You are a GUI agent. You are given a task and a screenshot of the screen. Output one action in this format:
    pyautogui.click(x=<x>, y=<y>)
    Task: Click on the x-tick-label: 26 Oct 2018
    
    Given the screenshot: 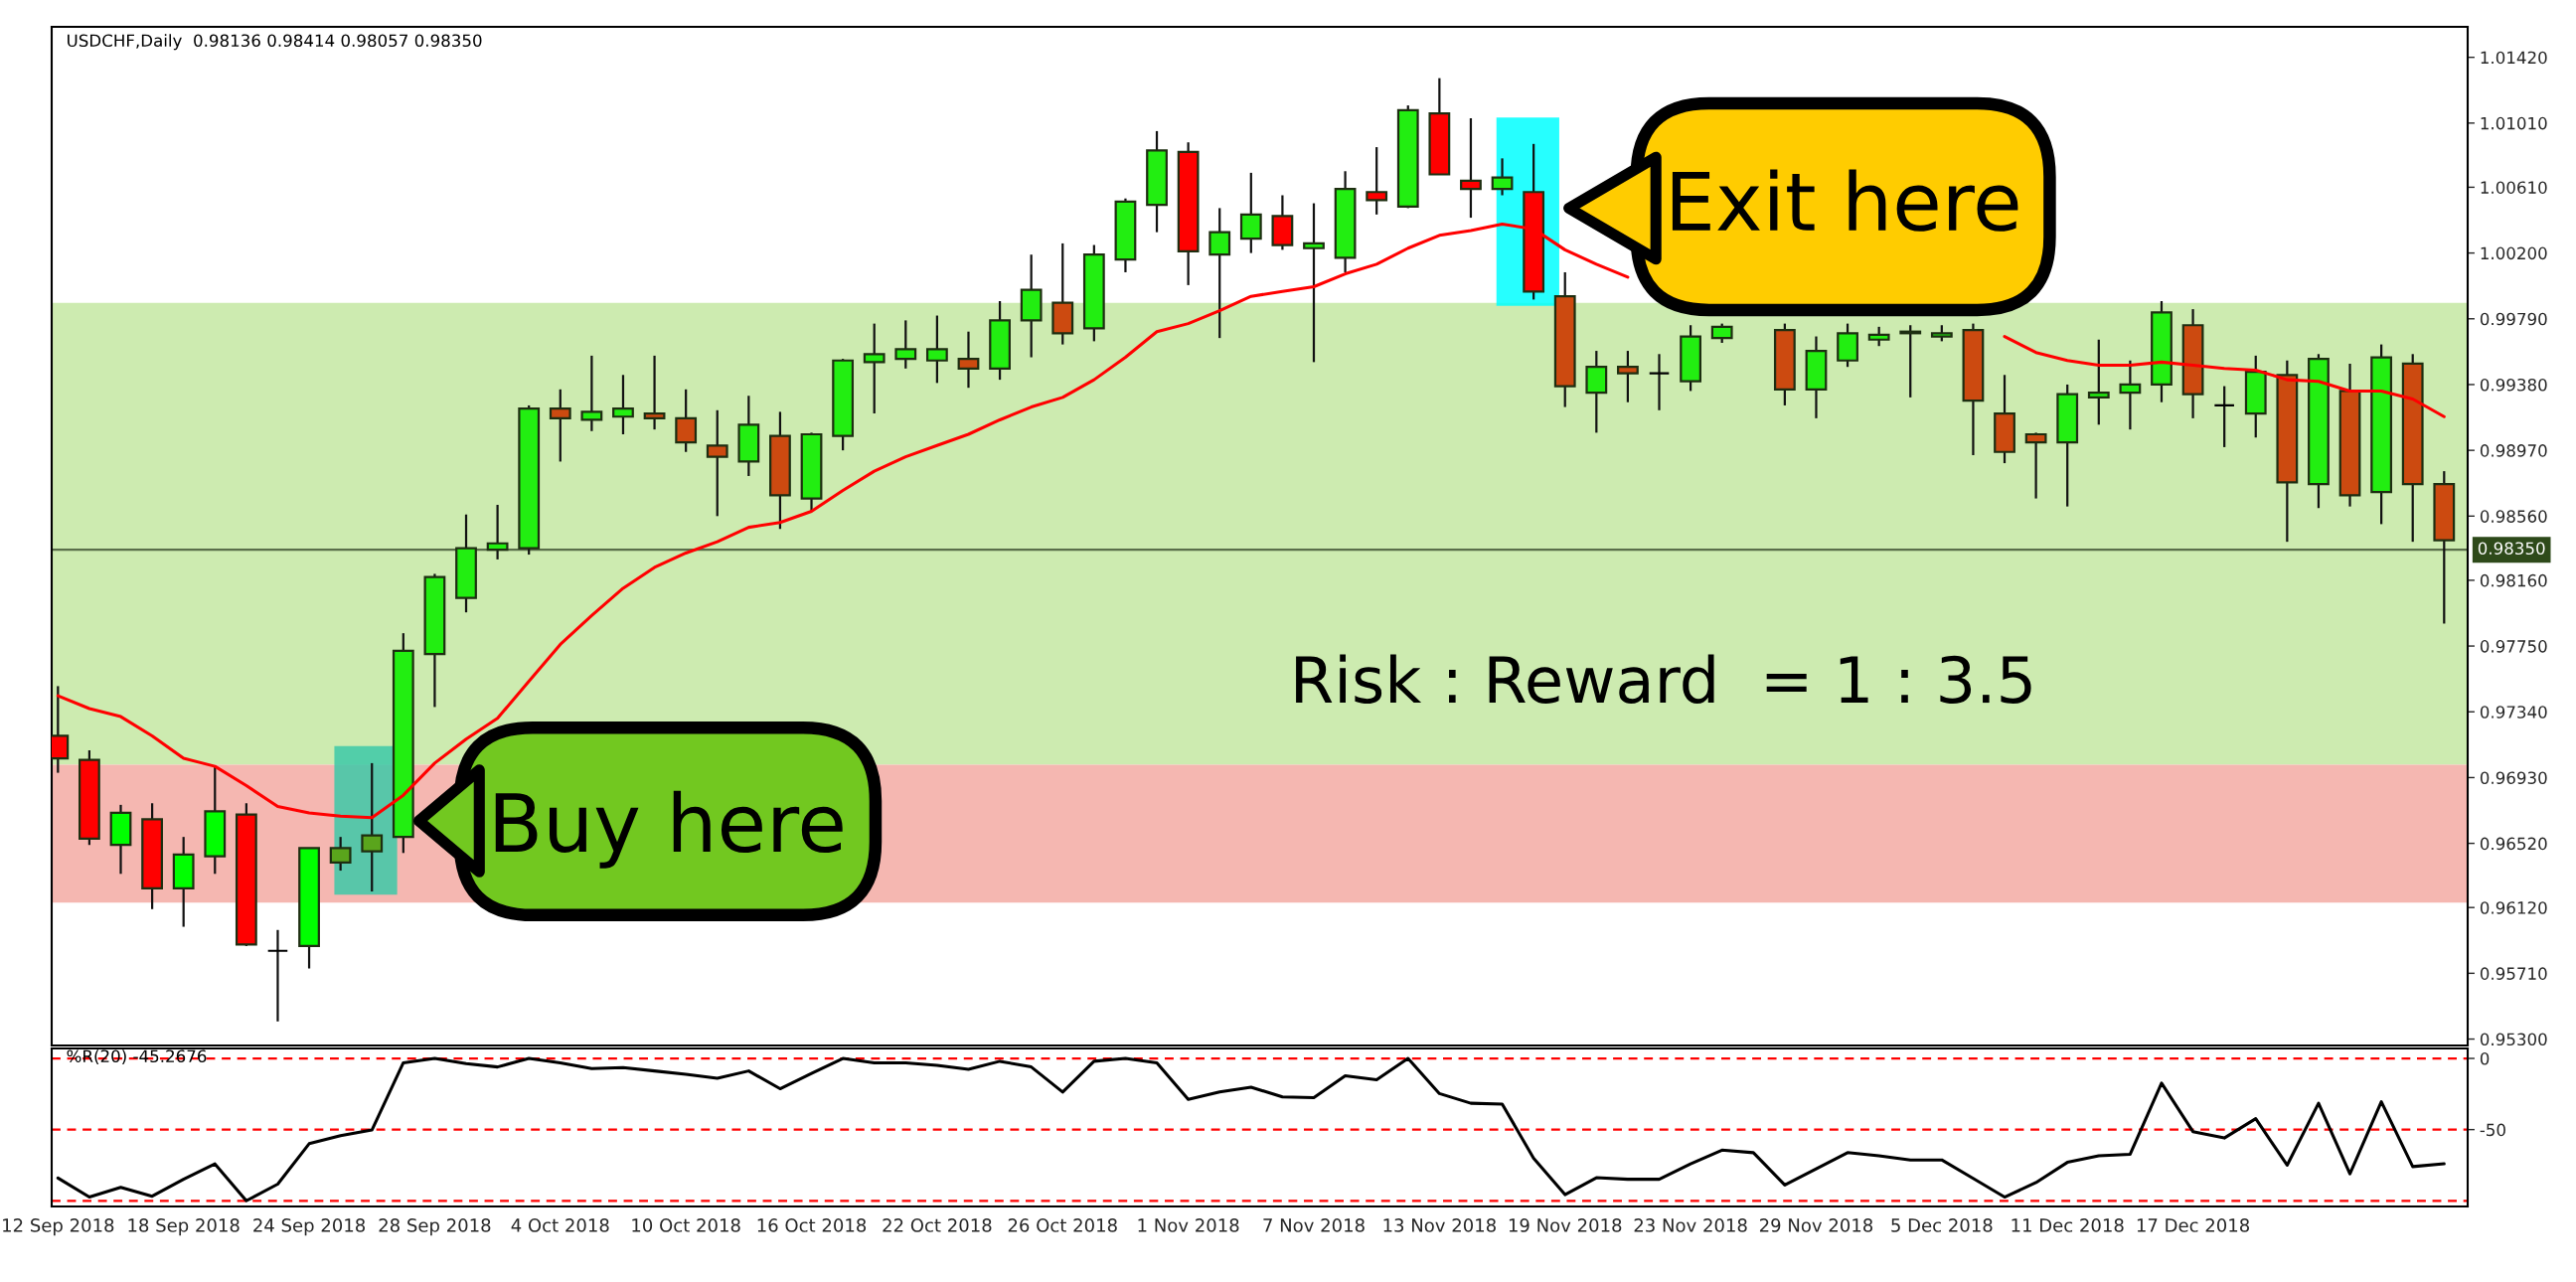 What is the action you would take?
    pyautogui.click(x=1062, y=1225)
    